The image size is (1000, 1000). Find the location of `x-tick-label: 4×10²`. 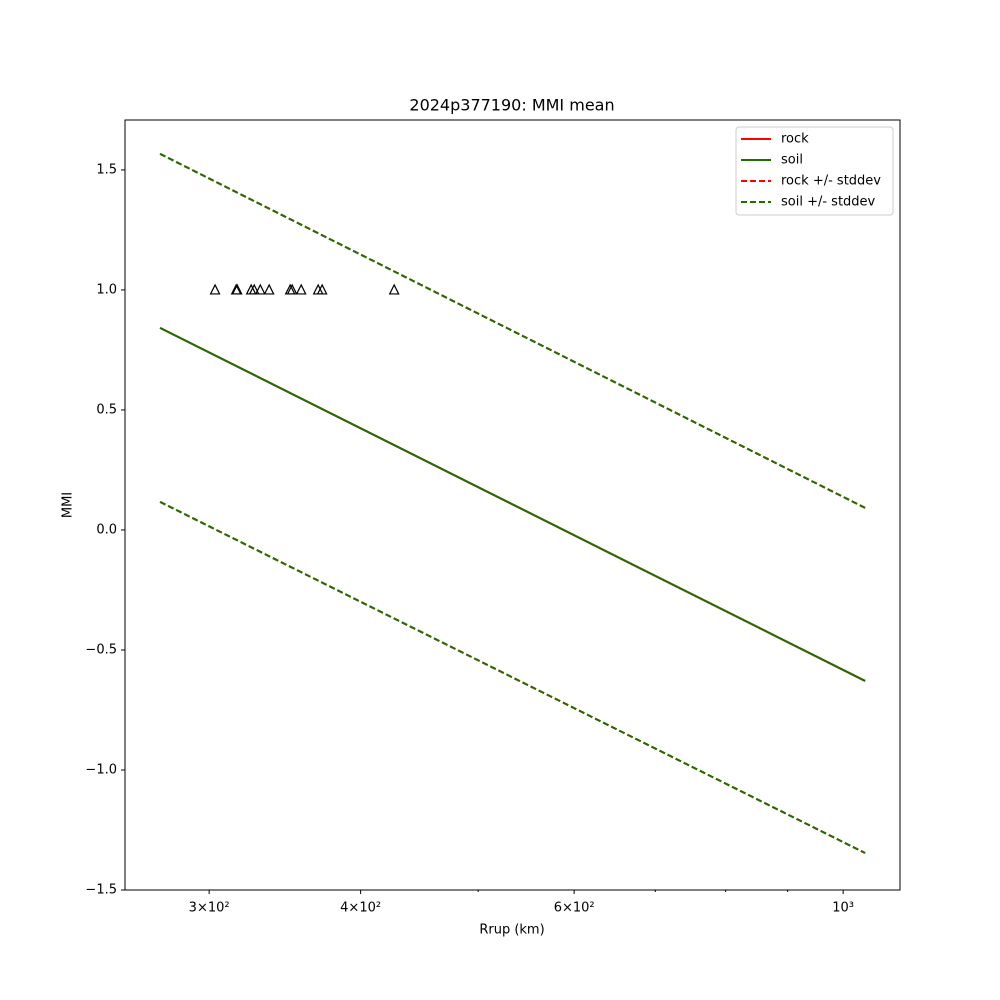

x-tick-label: 4×10² is located at coordinates (360, 908).